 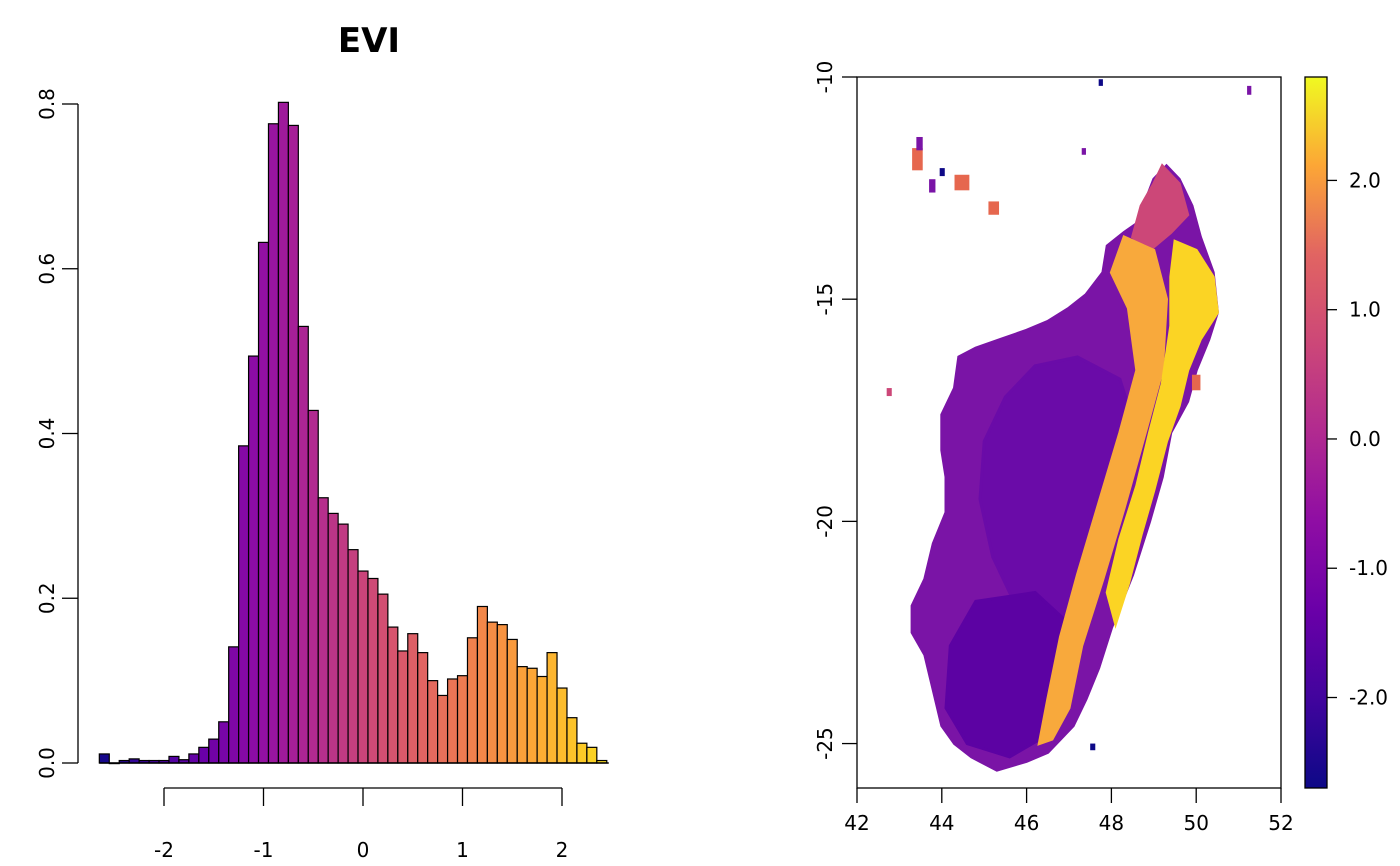 What do you see at coordinates (1026, 823) in the screenshot?
I see `map-x-tick-label: 46` at bounding box center [1026, 823].